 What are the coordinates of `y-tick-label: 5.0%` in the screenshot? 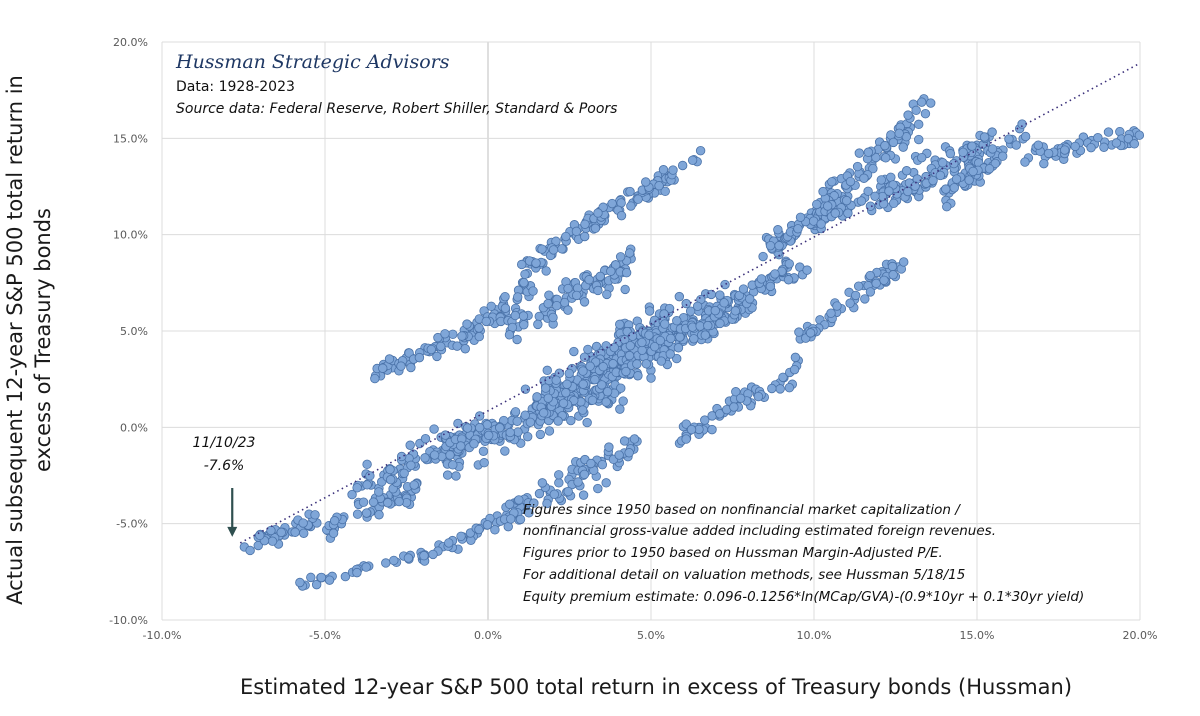 It's located at (134, 331).